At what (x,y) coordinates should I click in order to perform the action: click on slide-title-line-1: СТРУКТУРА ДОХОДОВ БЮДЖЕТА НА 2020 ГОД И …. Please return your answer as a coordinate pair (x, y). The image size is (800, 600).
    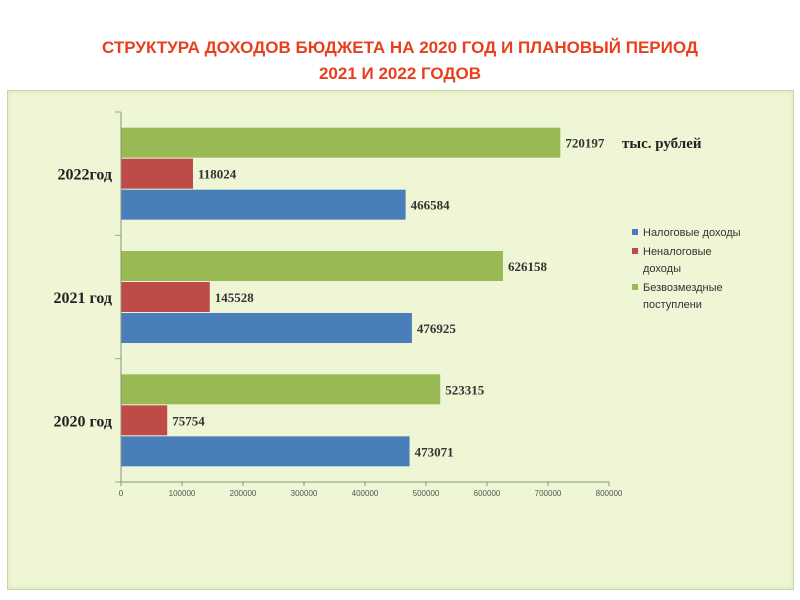
    Looking at the image, I should click on (400, 47).